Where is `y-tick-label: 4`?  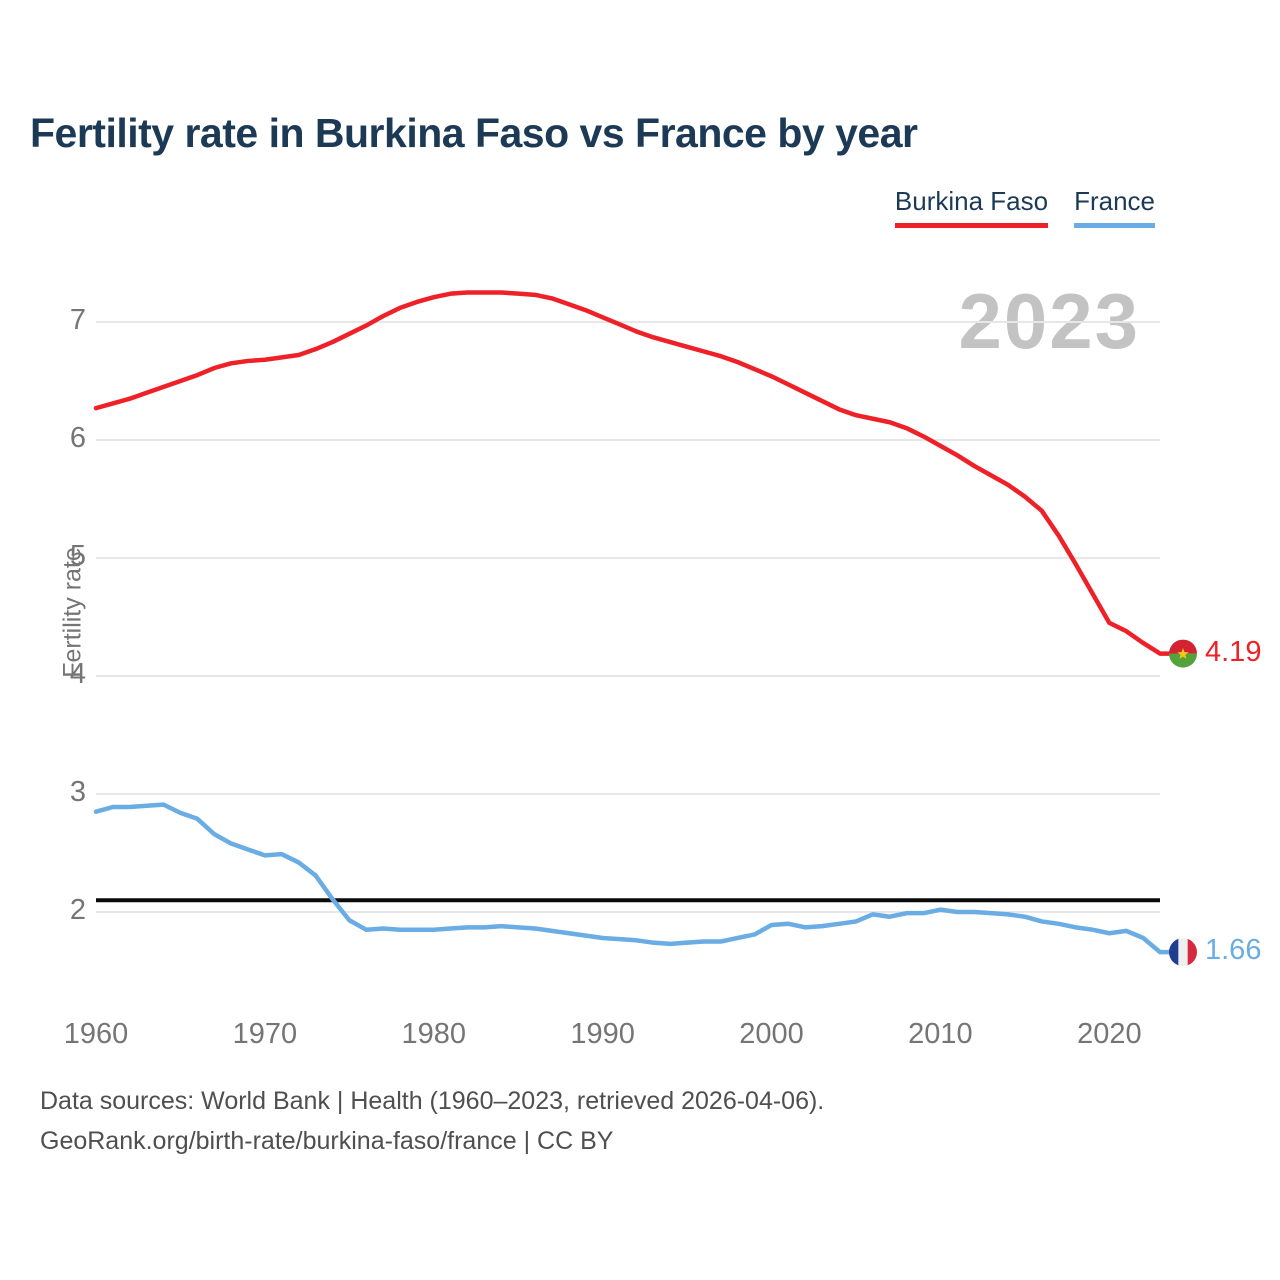
y-tick-label: 4 is located at coordinates (77, 674).